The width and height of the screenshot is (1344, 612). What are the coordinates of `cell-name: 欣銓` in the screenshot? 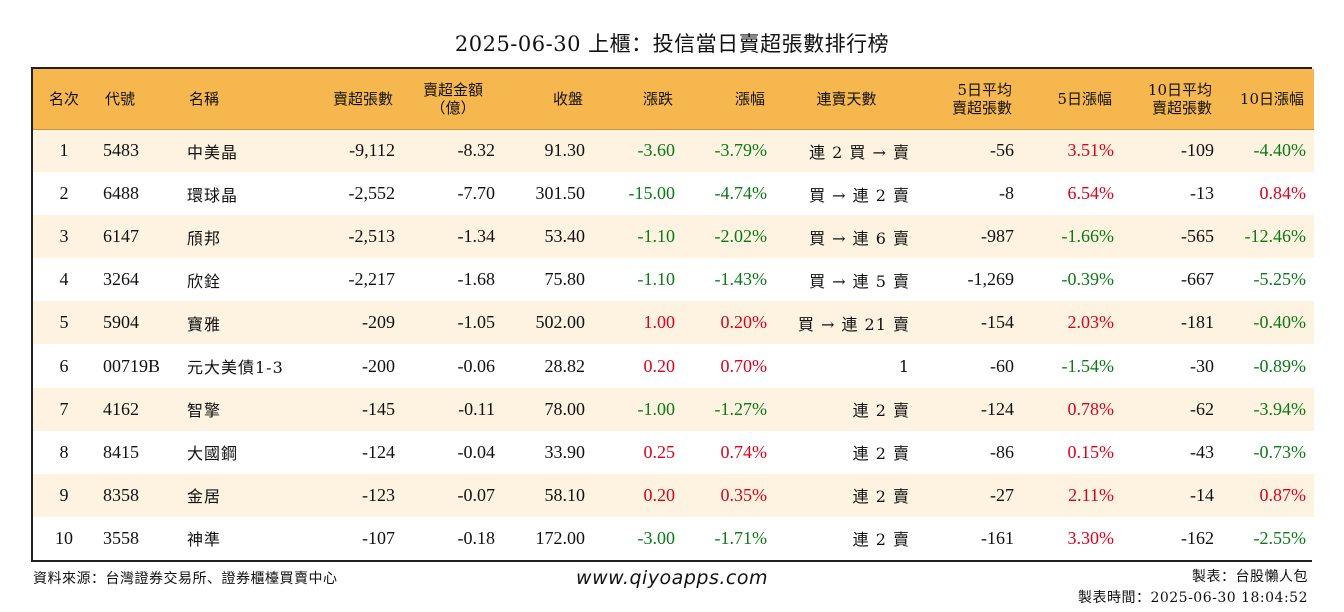 It's located at (204, 281).